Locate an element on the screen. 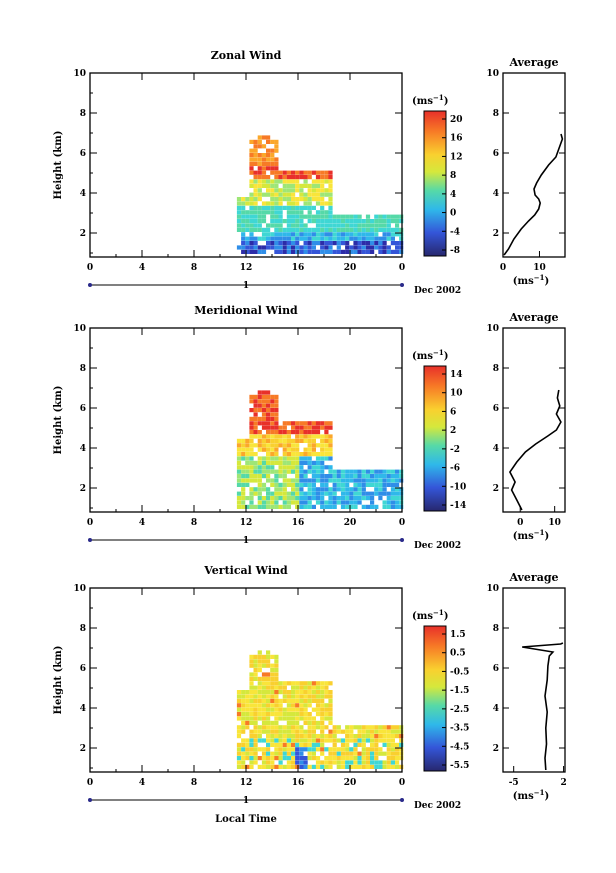  x-tick-label: 20 is located at coordinates (350, 523).